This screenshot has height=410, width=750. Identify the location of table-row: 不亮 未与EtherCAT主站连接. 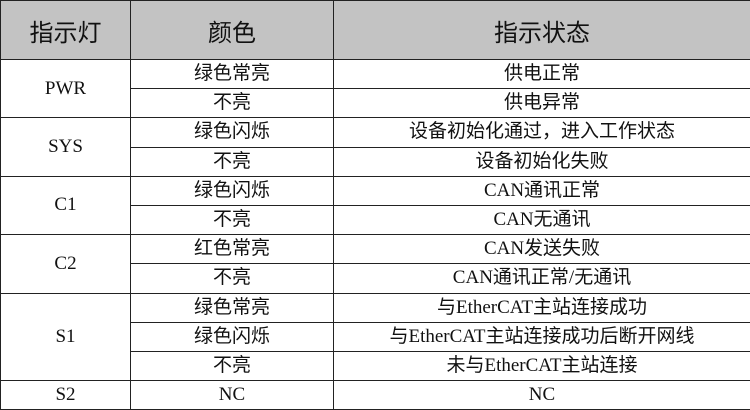
(375, 366).